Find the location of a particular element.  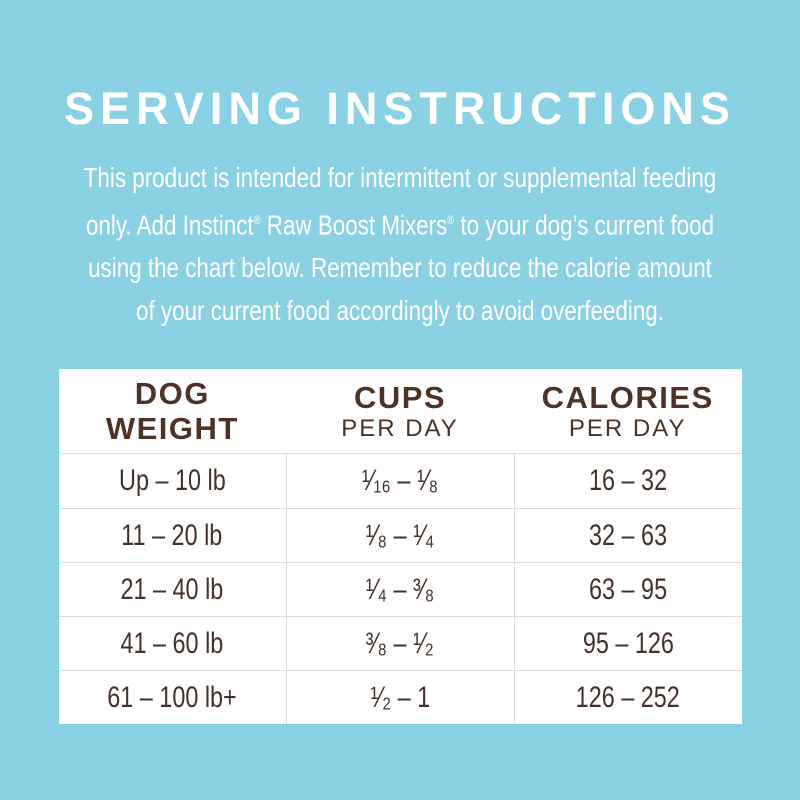

cell-value: 63 – 95 is located at coordinates (628, 589).